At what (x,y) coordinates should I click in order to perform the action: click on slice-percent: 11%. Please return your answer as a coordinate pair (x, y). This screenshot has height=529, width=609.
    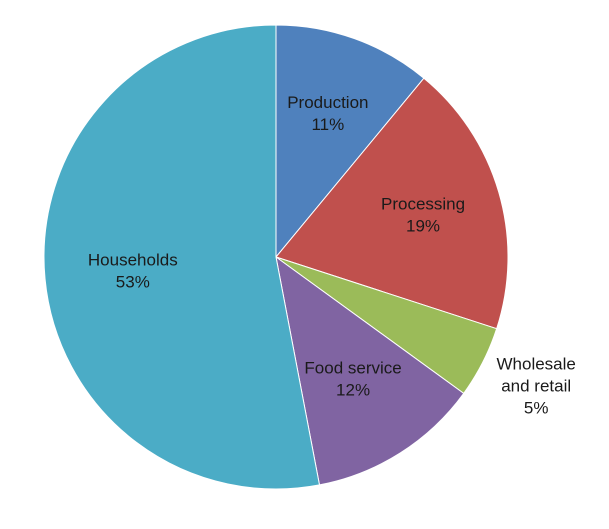
    Looking at the image, I should click on (327, 124).